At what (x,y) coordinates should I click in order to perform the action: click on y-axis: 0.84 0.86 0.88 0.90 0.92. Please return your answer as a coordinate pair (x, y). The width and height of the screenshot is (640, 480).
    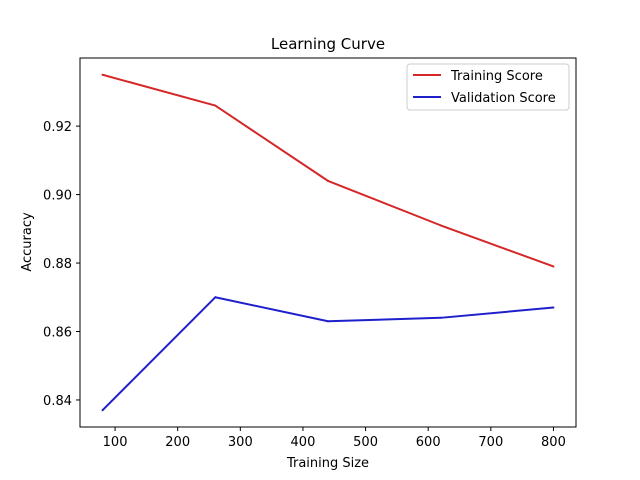
    Looking at the image, I should click on (61, 264).